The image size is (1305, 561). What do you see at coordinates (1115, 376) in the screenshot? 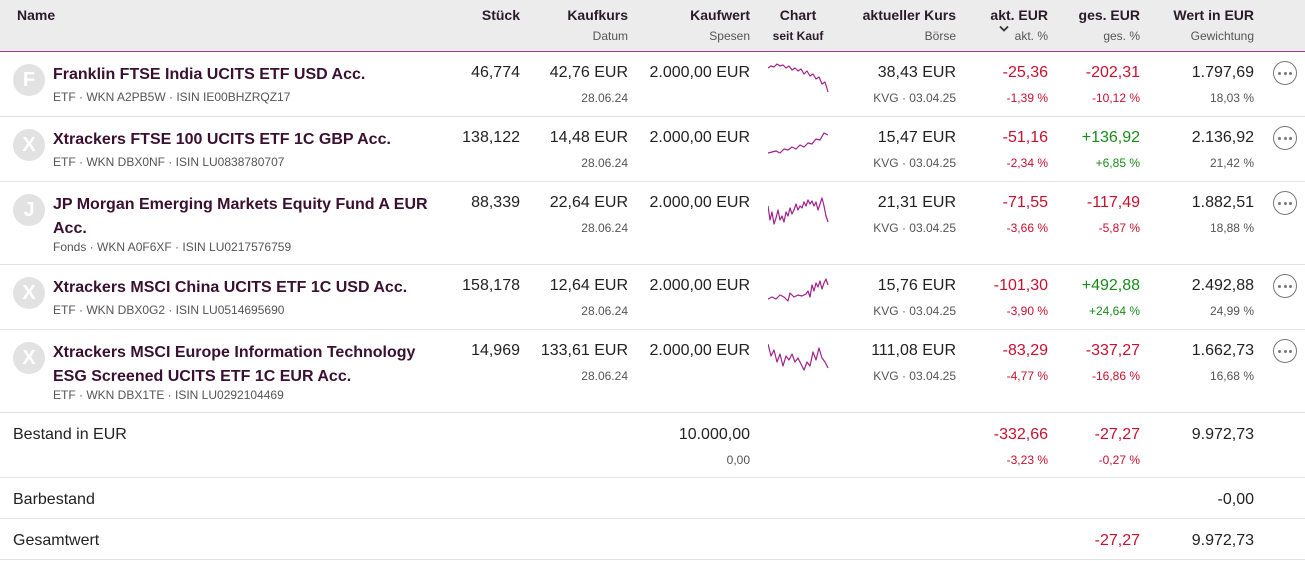
I see `ges-pct-value: -16,86 %` at bounding box center [1115, 376].